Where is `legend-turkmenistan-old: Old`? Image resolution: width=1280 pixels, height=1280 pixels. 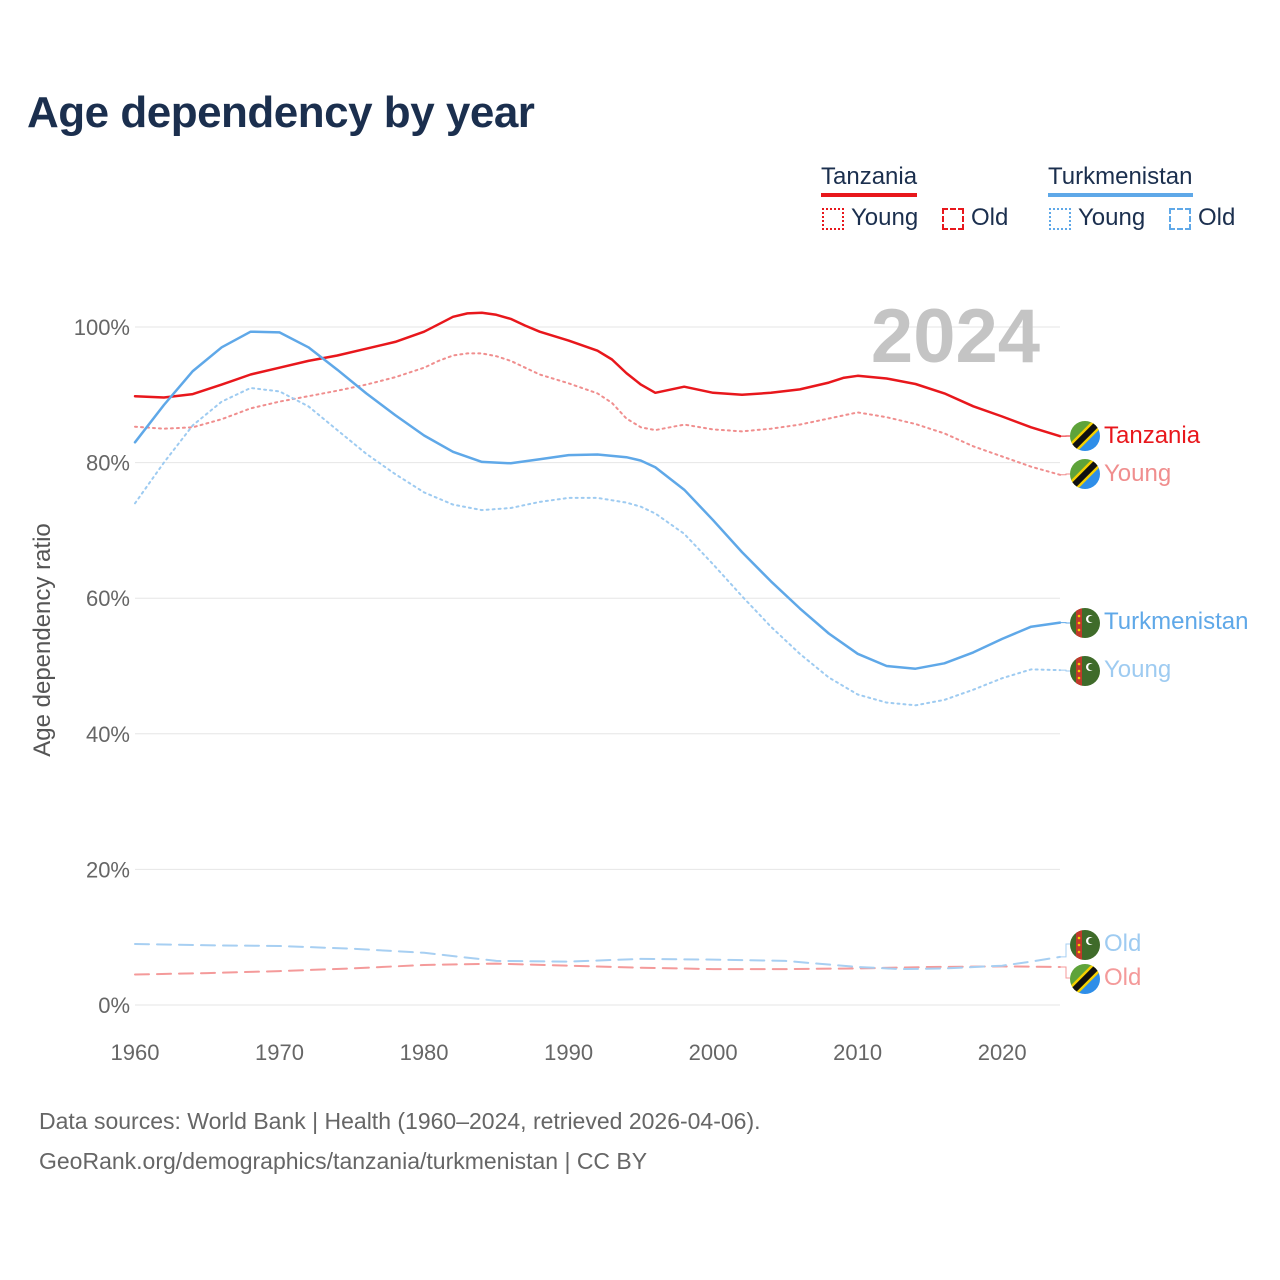 legend-turkmenistan-old: Old is located at coordinates (1217, 217).